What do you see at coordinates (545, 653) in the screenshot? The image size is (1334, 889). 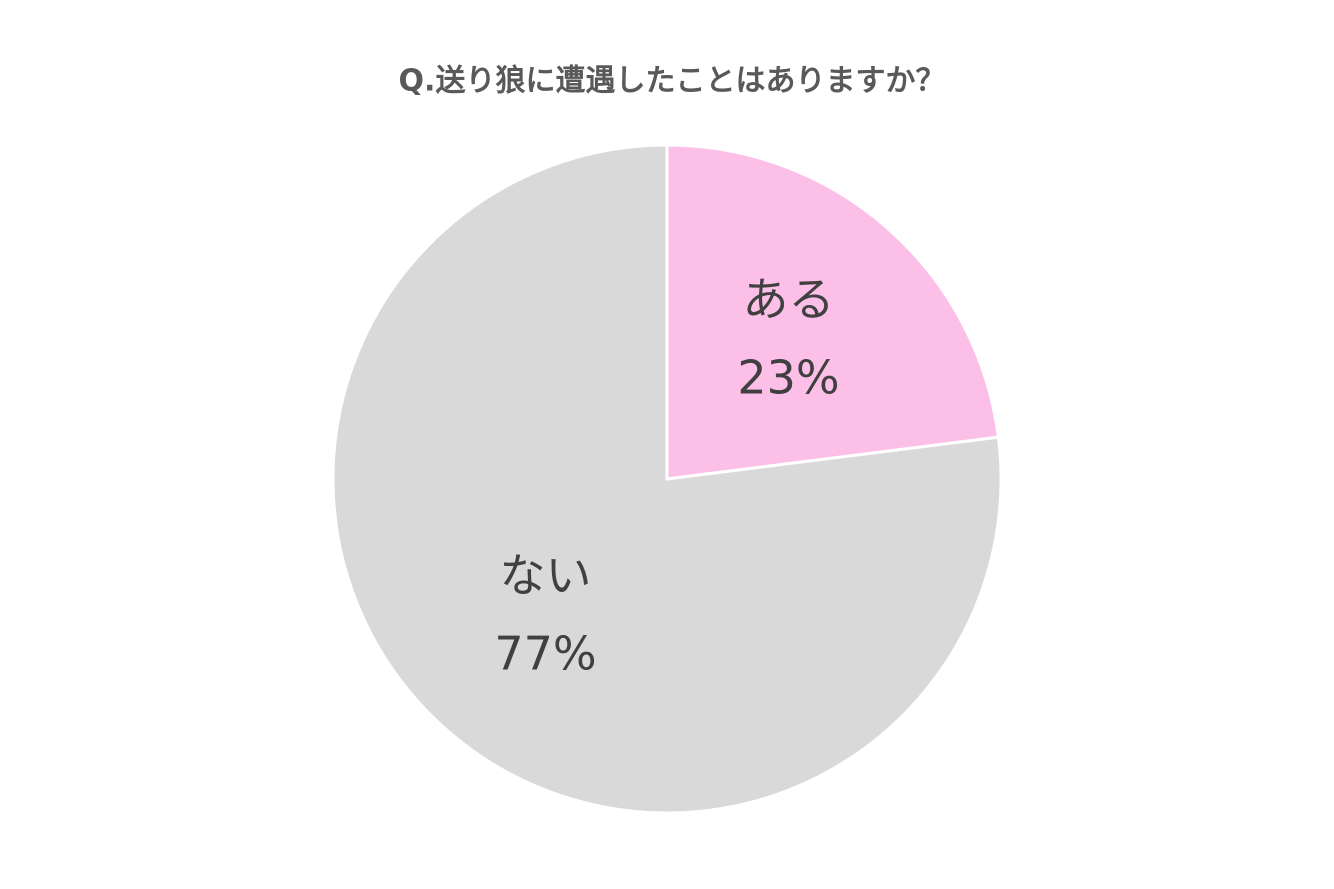 I see `value-label: 77%` at bounding box center [545, 653].